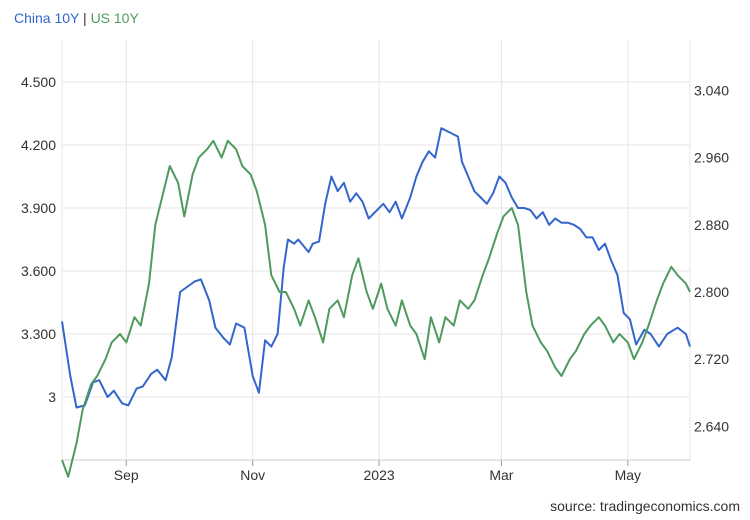  What do you see at coordinates (711, 359) in the screenshot?
I see `right-y-tick-label: 2.720` at bounding box center [711, 359].